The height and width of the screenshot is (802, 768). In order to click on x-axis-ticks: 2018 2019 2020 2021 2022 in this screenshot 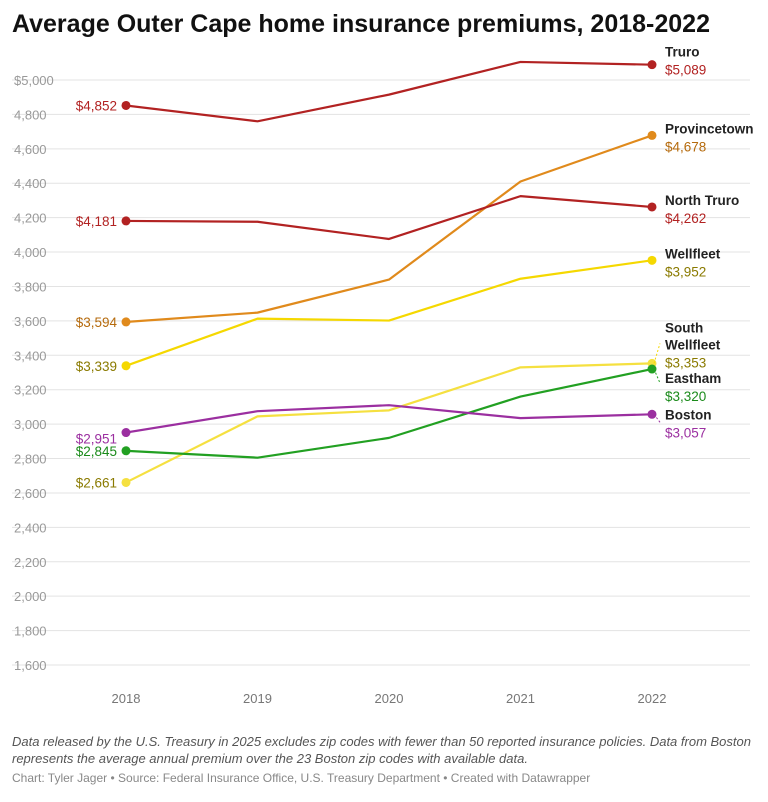, I will do `click(389, 698)`.